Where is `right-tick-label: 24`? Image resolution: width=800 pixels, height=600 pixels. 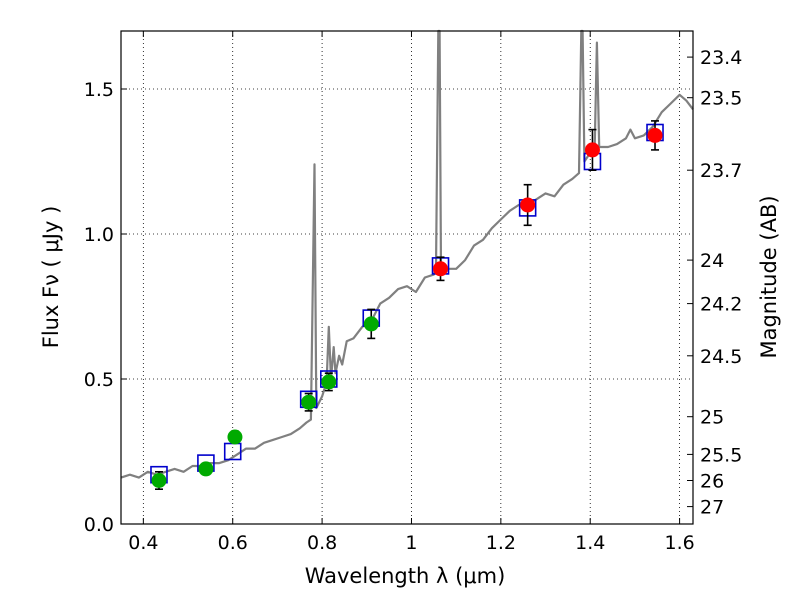 right-tick-label: 24 is located at coordinates (712, 261).